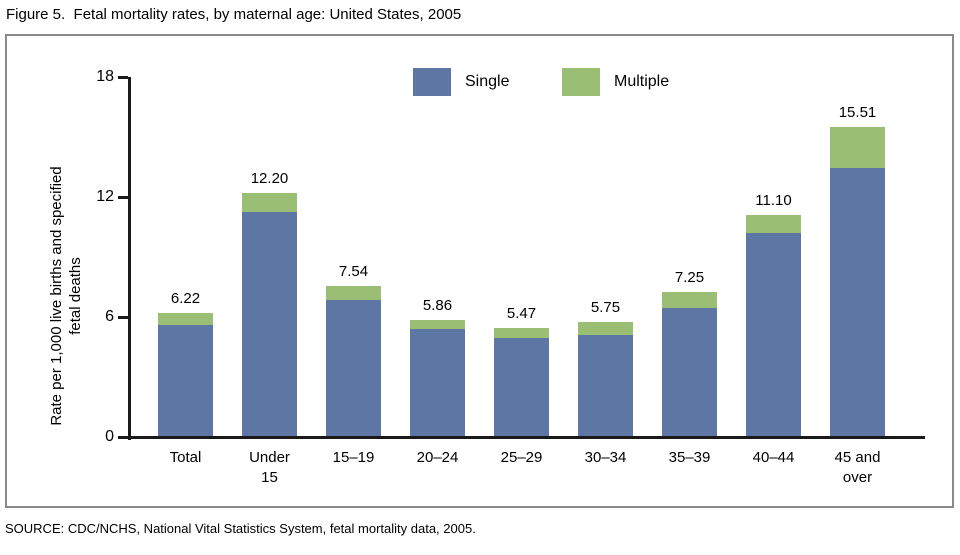 The image size is (960, 555). What do you see at coordinates (857, 467) in the screenshot?
I see `x-category-label: 45 and over` at bounding box center [857, 467].